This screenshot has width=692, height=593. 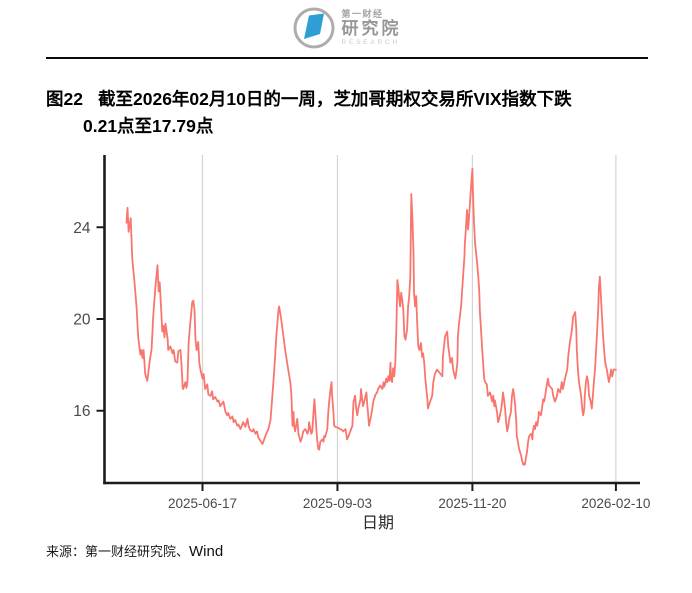 What do you see at coordinates (82, 320) in the screenshot?
I see `y-tick-label: 20` at bounding box center [82, 320].